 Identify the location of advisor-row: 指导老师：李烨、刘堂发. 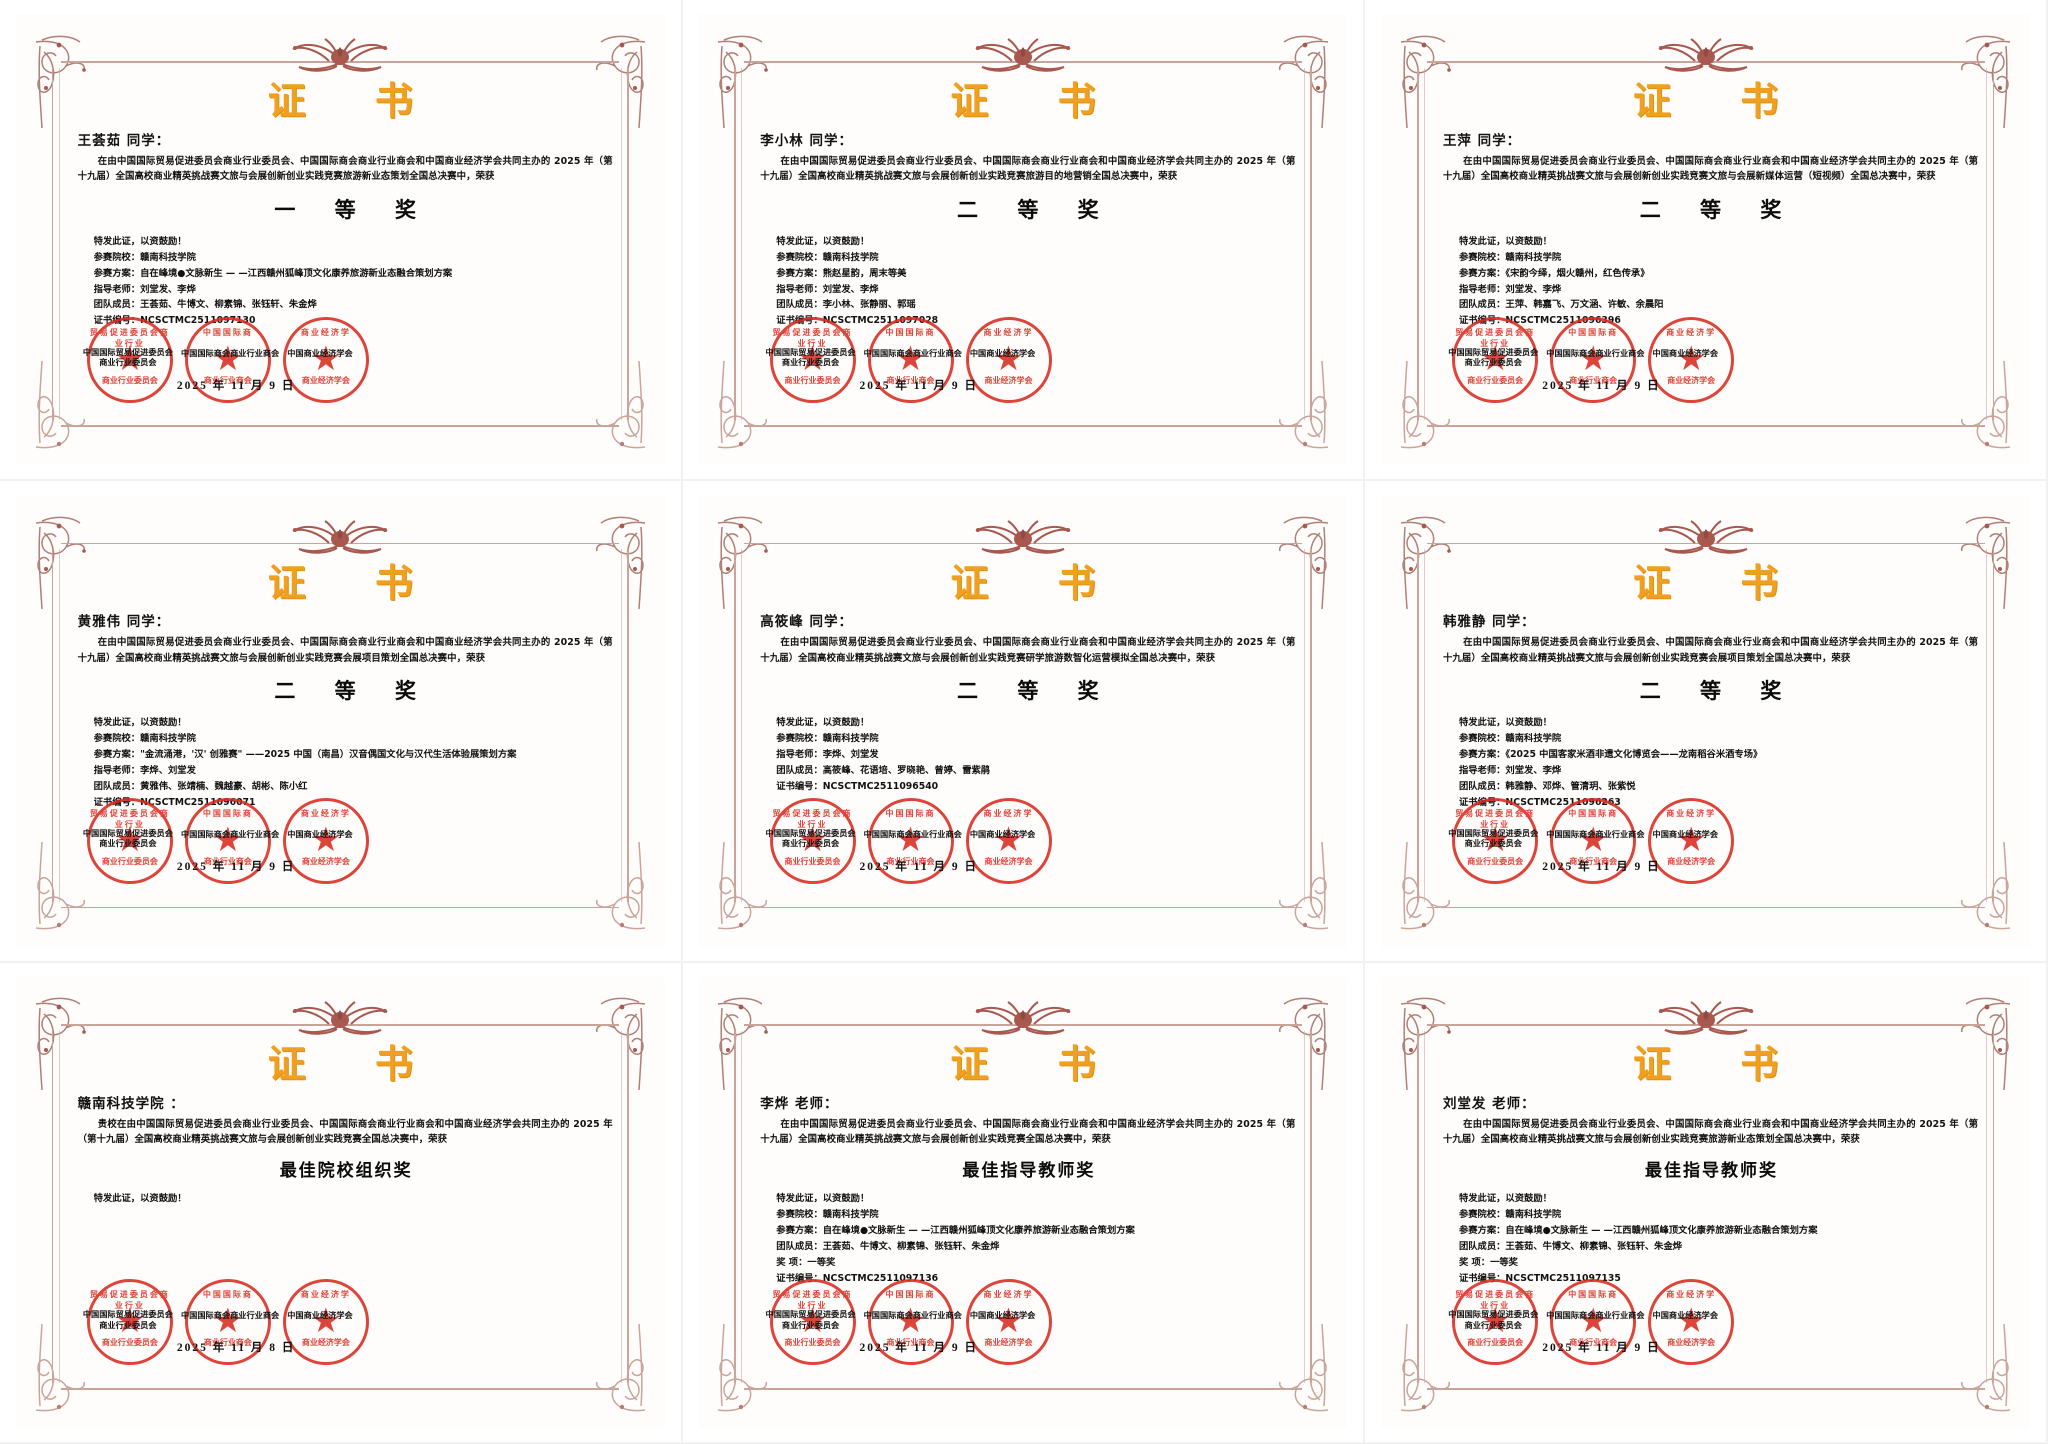
(827, 754).